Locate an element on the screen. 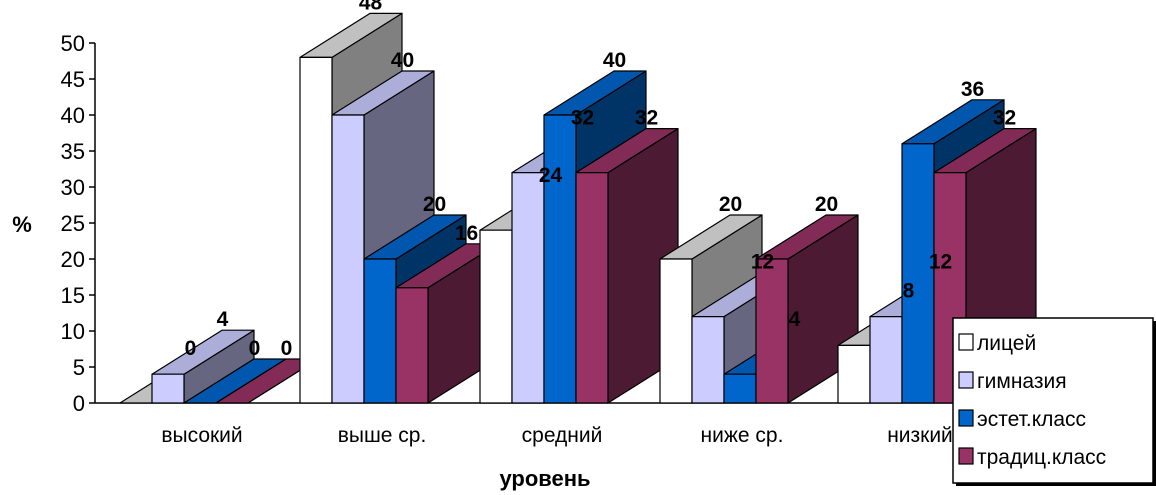 This screenshot has width=1156, height=495. y-tick-label: 50 is located at coordinates (73, 43).